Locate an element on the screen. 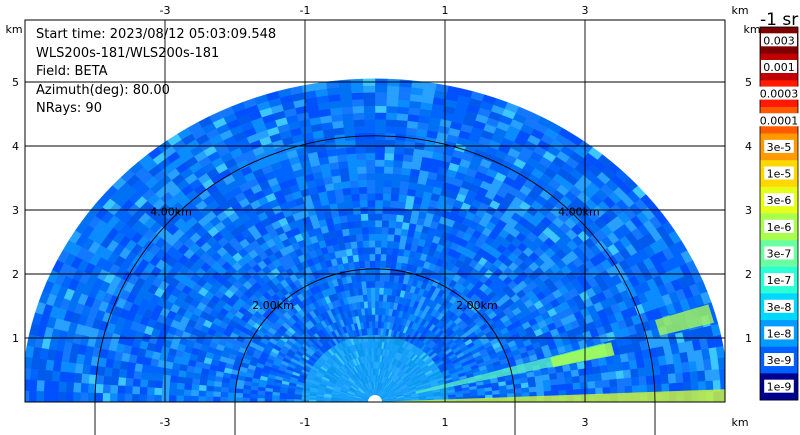  instrument-text: WLS200s-181/WLS200s-181 is located at coordinates (128, 53).